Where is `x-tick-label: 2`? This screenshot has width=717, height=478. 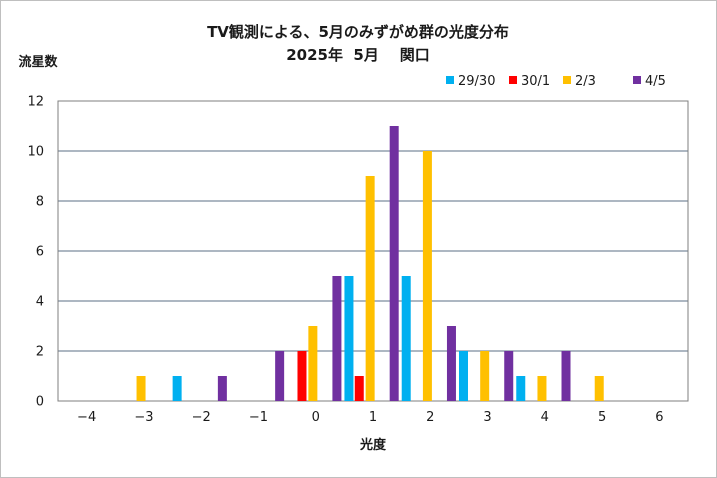 x-tick-label: 2 is located at coordinates (430, 417).